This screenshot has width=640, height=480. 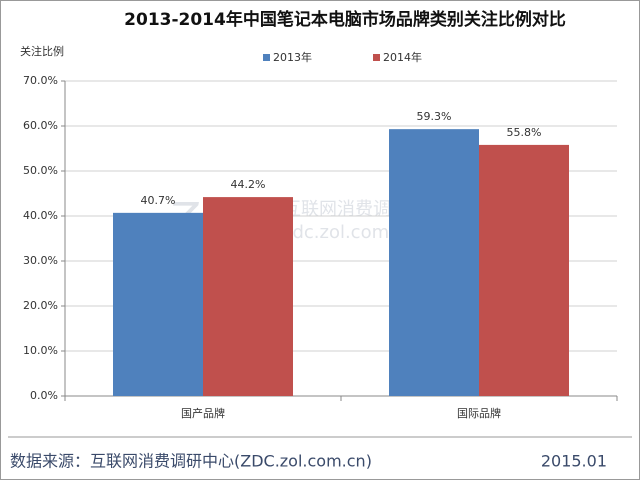 I want to click on x-tick-label: 国际品牌, so click(x=479, y=413).